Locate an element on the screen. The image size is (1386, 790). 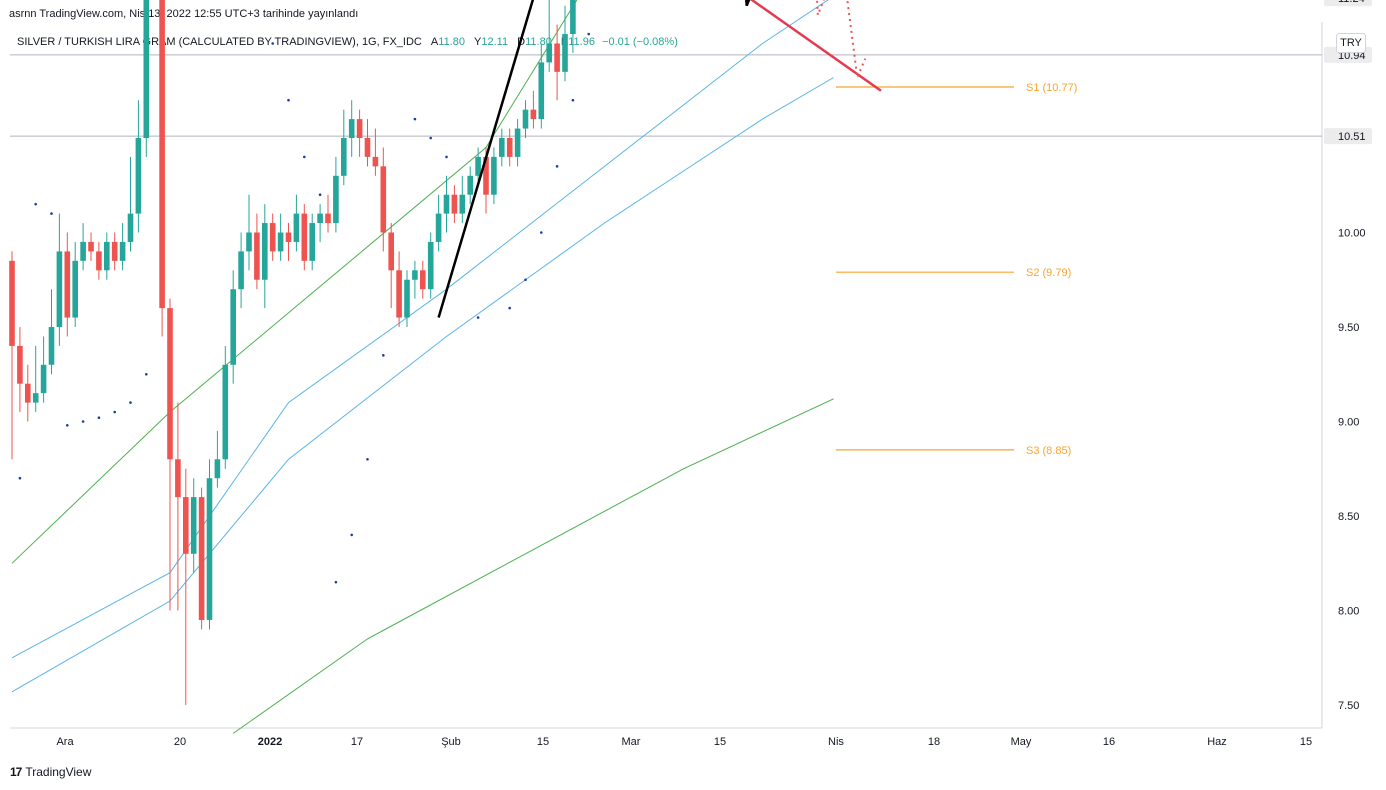
x-tick-label: 16 is located at coordinates (1109, 742).